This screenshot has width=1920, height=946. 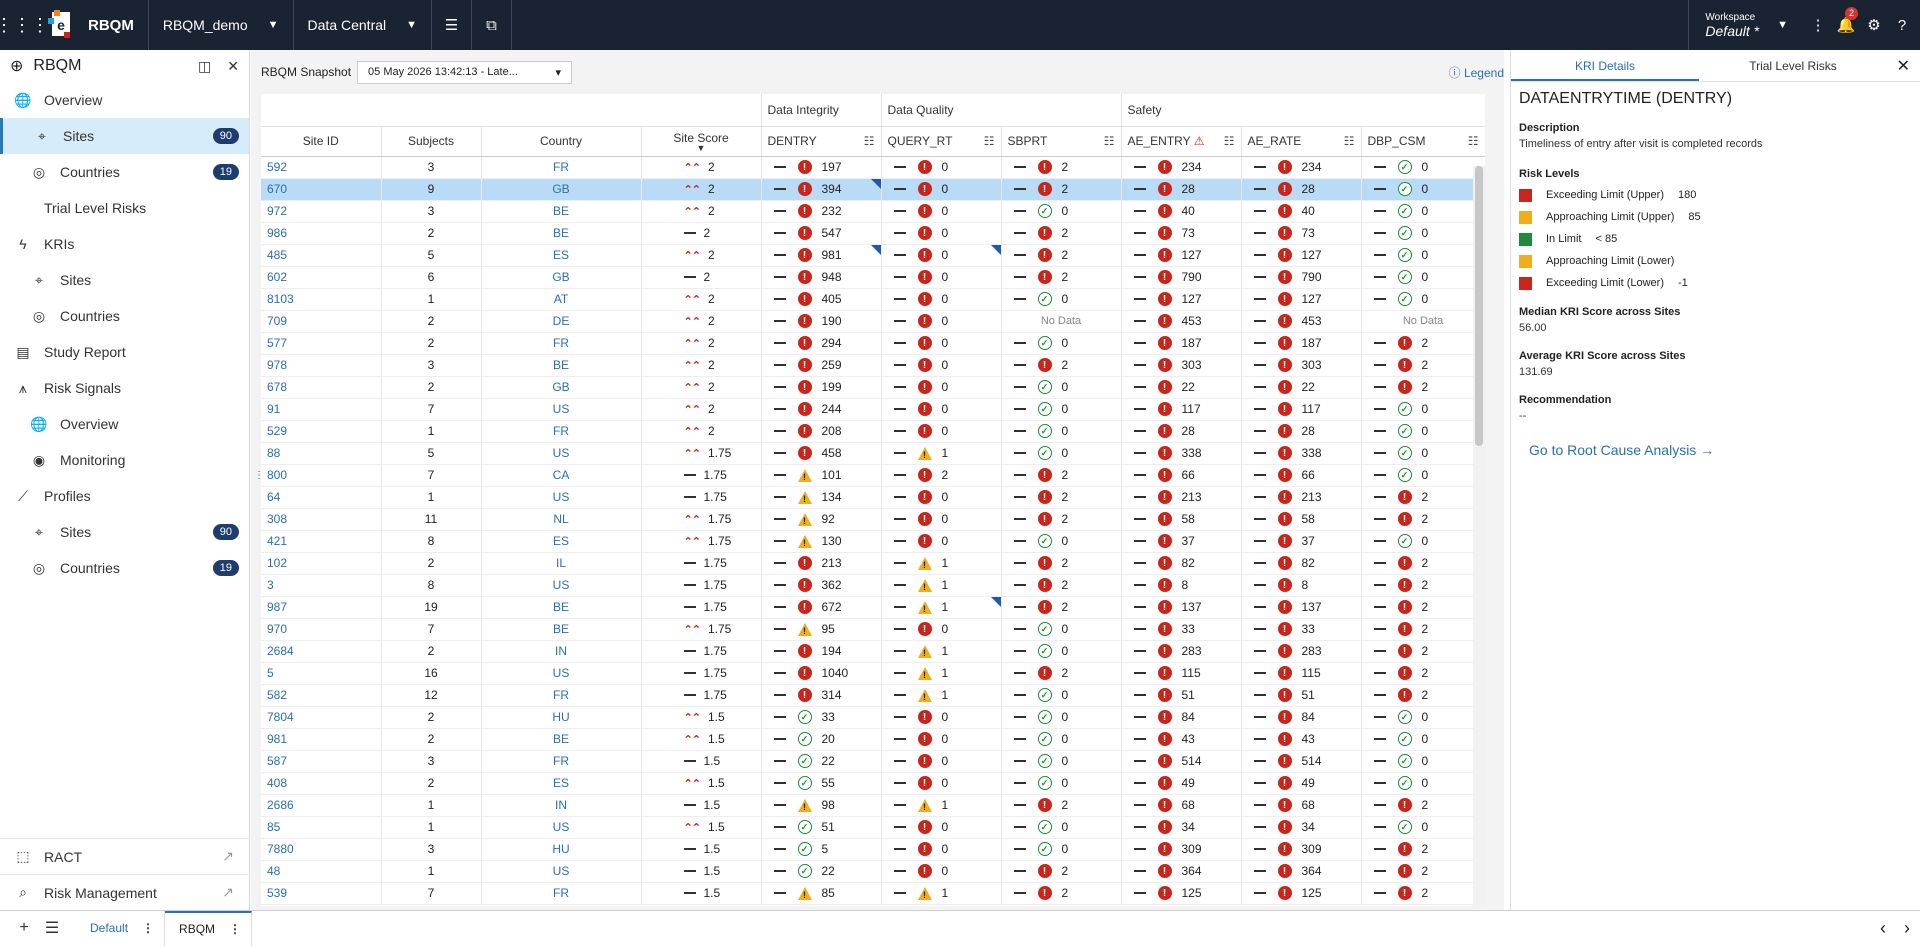 I want to click on table-row: 7804 2 HU ⌃⌃ 1.5 ✓ 33! 0 ✓ 0! 84! 84 ✓ 0, so click(x=873, y=717).